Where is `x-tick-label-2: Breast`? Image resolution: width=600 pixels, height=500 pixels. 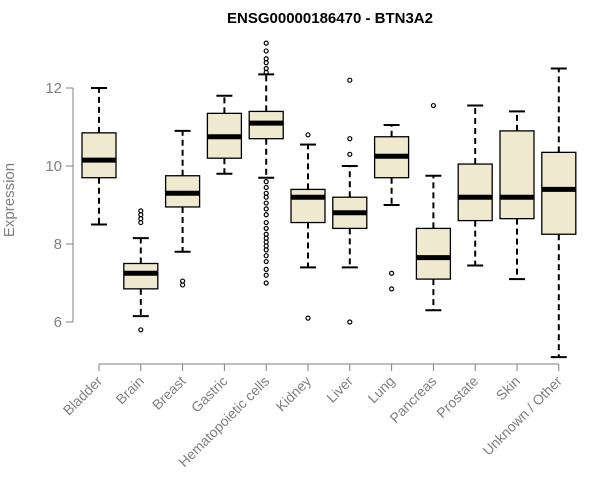 x-tick-label-2: Breast is located at coordinates (169, 393).